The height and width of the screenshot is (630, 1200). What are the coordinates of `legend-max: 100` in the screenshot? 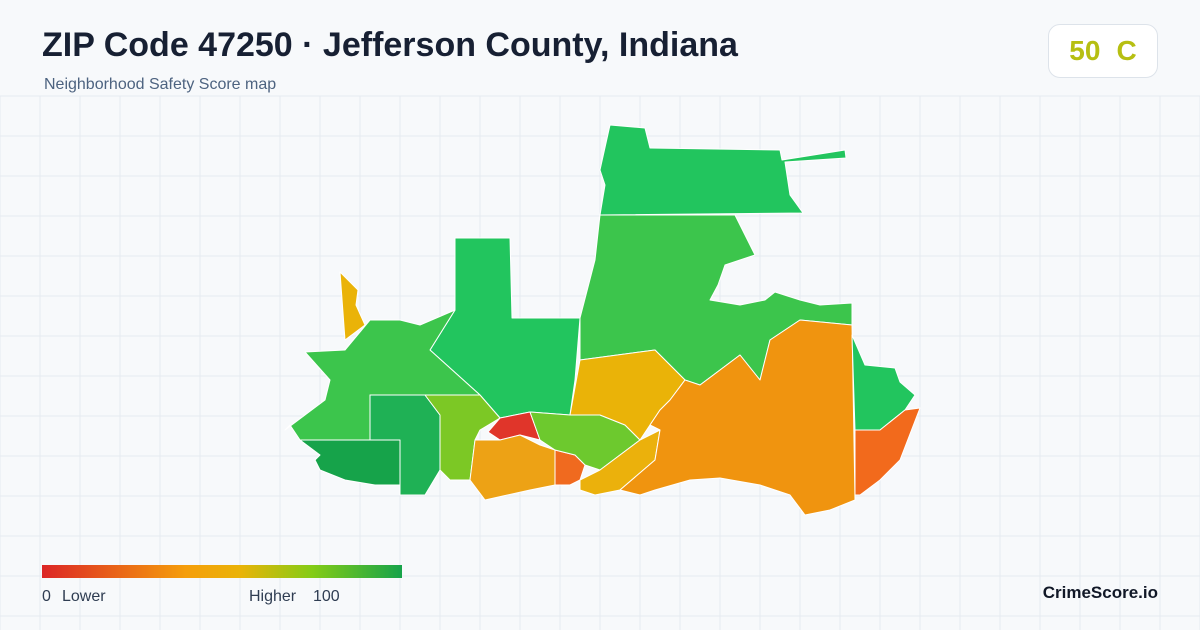 It's located at (326, 596).